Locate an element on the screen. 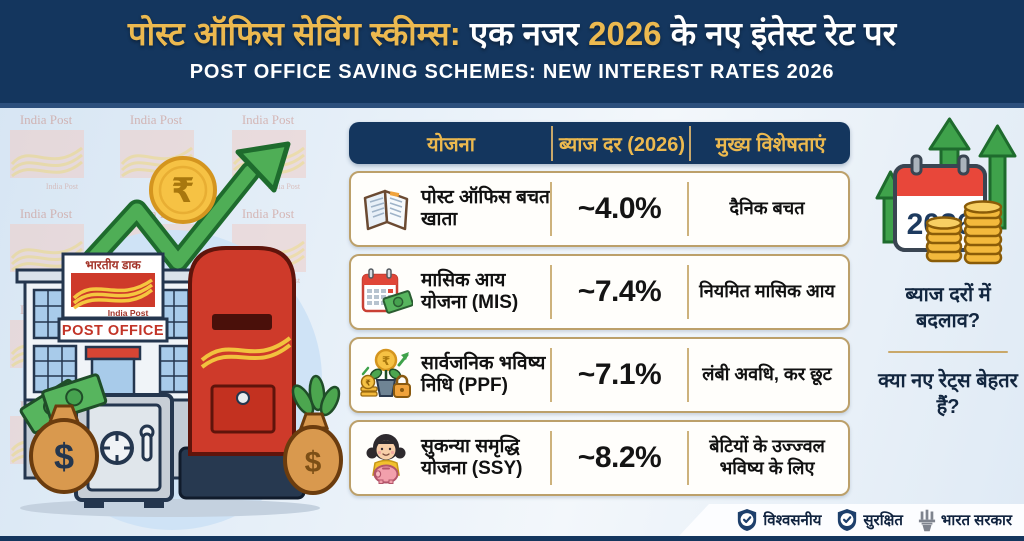 Image resolution: width=1024 pixels, height=541 pixels. girl-piggy-bank-icon is located at coordinates (386, 458).